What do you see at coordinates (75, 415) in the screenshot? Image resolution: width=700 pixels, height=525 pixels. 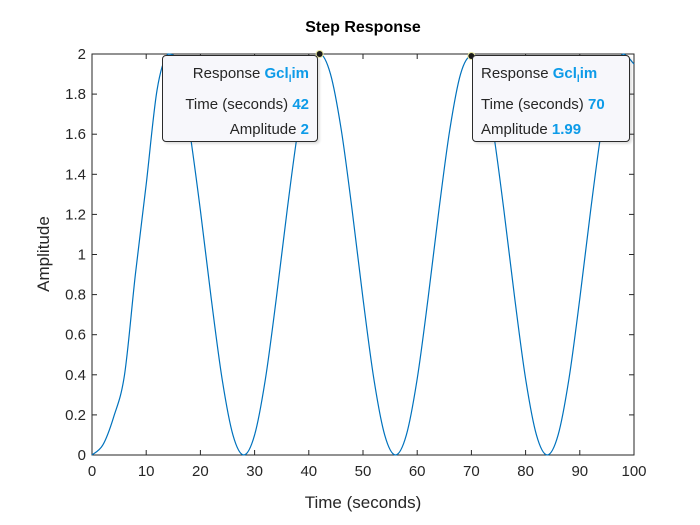 I see `y-tick-label: 0.2` at bounding box center [75, 415].